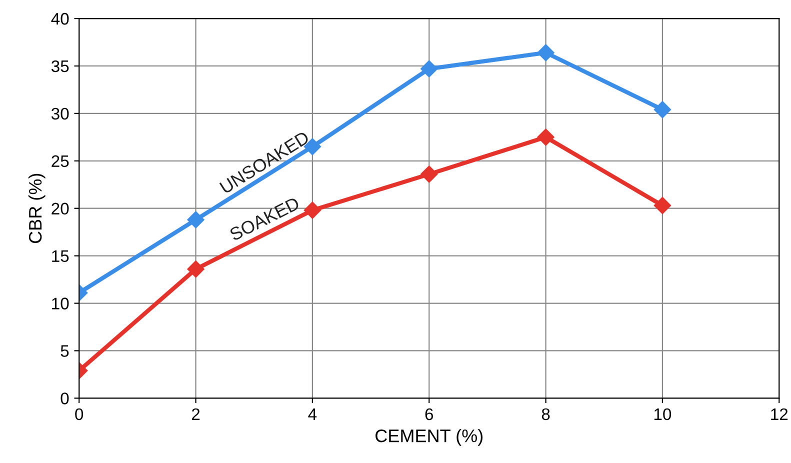  Describe the element at coordinates (429, 414) in the screenshot. I see `x-tick-label: 6` at that location.